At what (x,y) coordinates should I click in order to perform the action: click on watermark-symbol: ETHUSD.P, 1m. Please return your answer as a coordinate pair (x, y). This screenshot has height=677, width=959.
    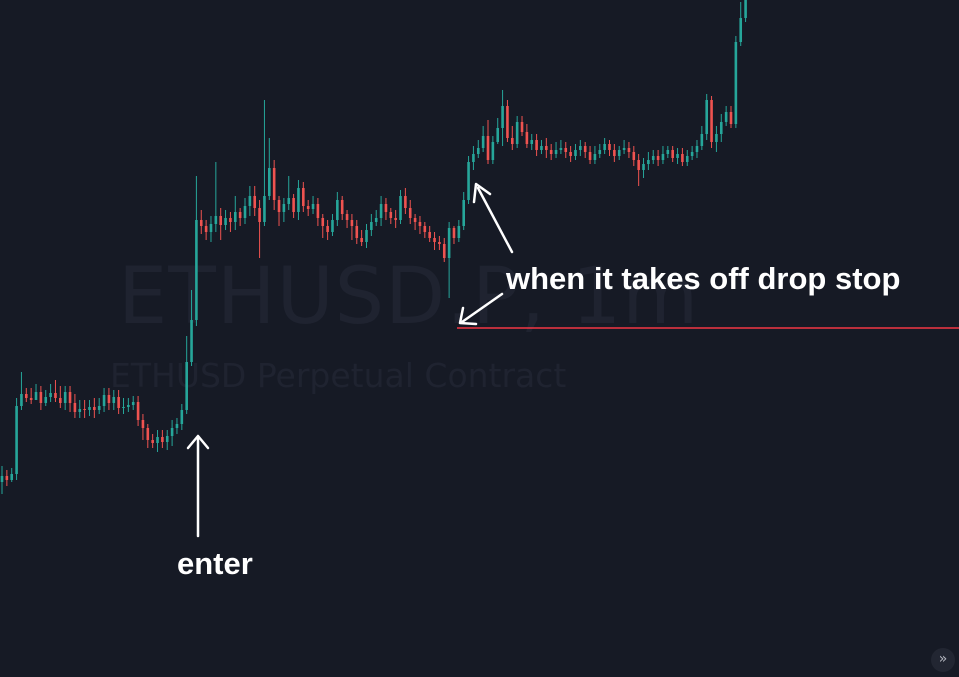
    Looking at the image, I should click on (409, 297).